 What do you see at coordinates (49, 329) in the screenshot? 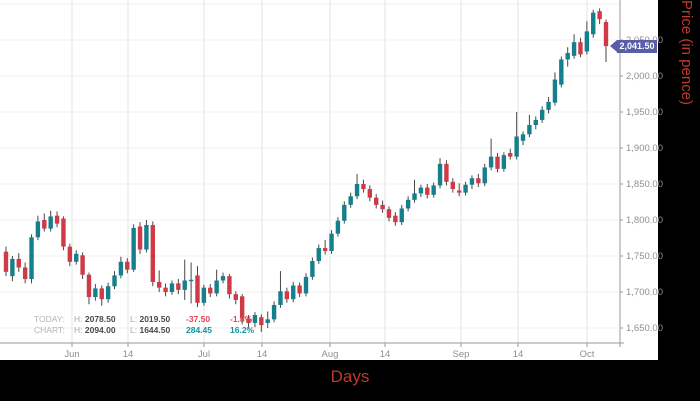
I see `chart-label: CHART:` at bounding box center [49, 329].